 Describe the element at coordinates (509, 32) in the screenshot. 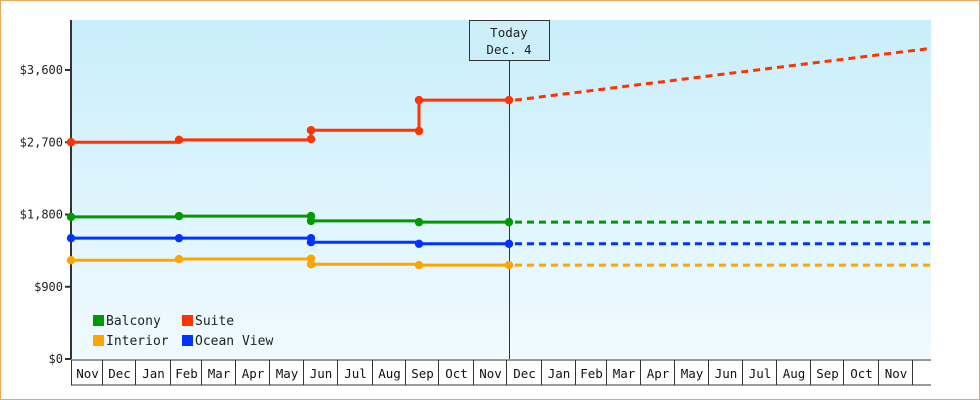

I see `today-label: Today` at that location.